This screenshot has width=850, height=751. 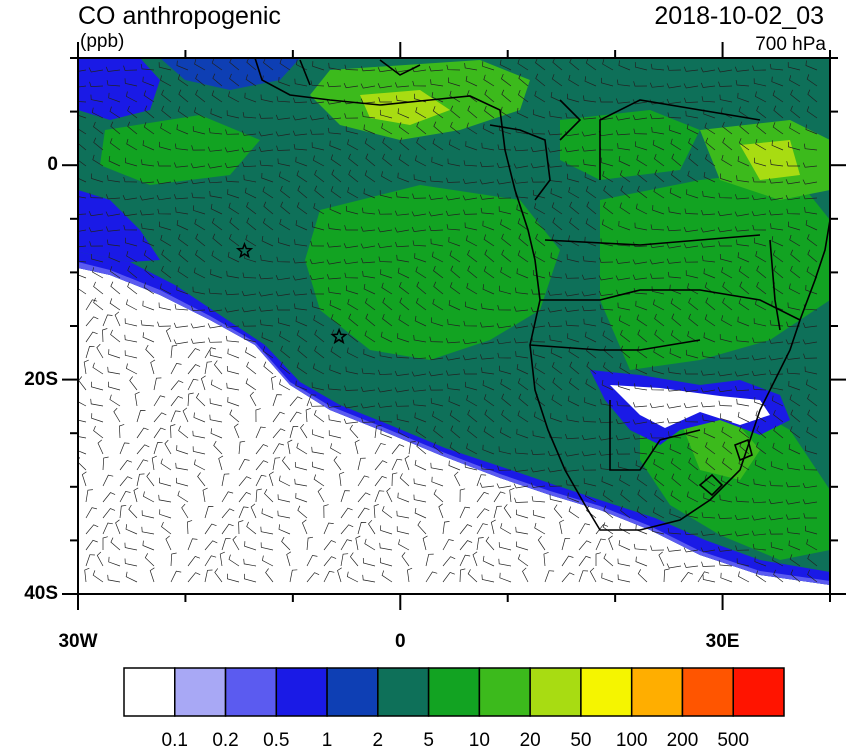 I want to click on colorbar-label: 20, so click(x=530, y=740).